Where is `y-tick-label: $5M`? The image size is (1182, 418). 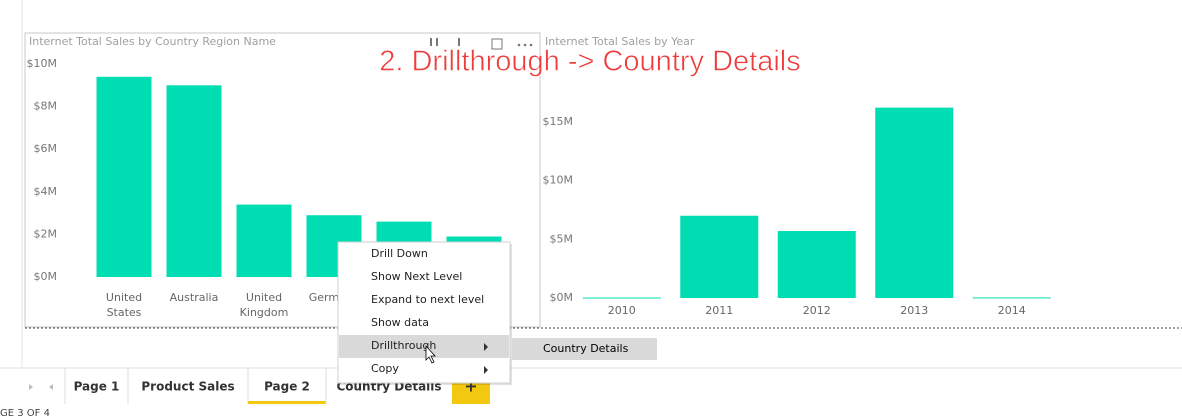
y-tick-label: $5M is located at coordinates (562, 238).